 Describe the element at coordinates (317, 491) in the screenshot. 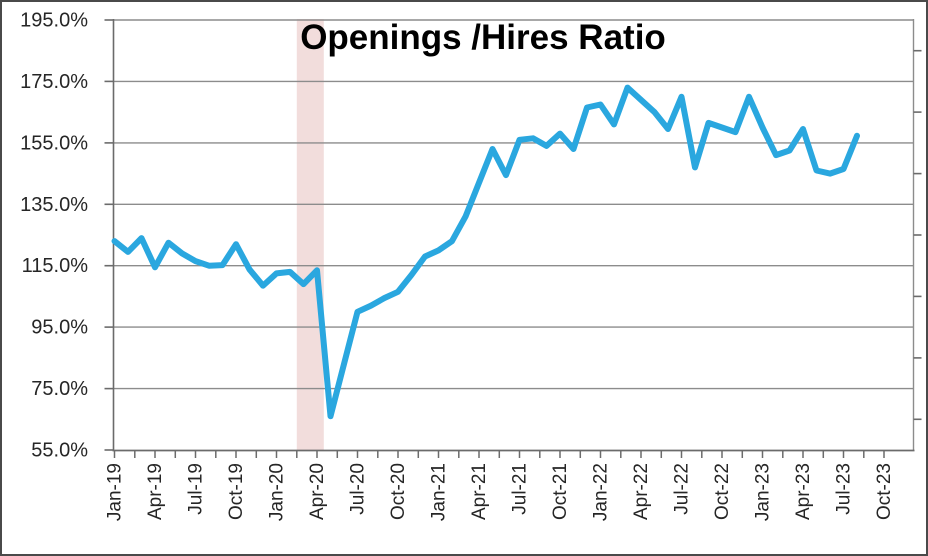

I see `x-tick-label: Apr-20` at that location.